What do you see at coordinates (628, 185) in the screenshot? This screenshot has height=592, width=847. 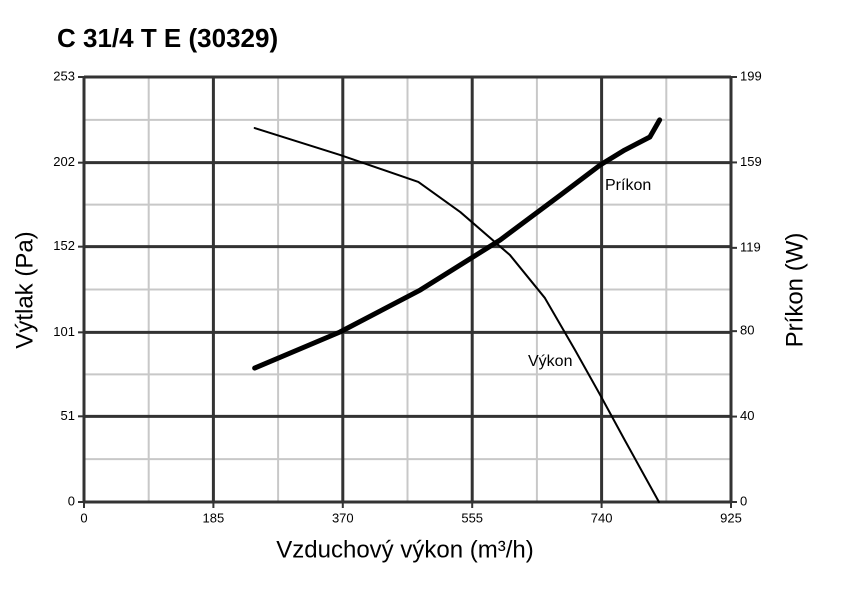 I see `series-label: Príkon` at bounding box center [628, 185].